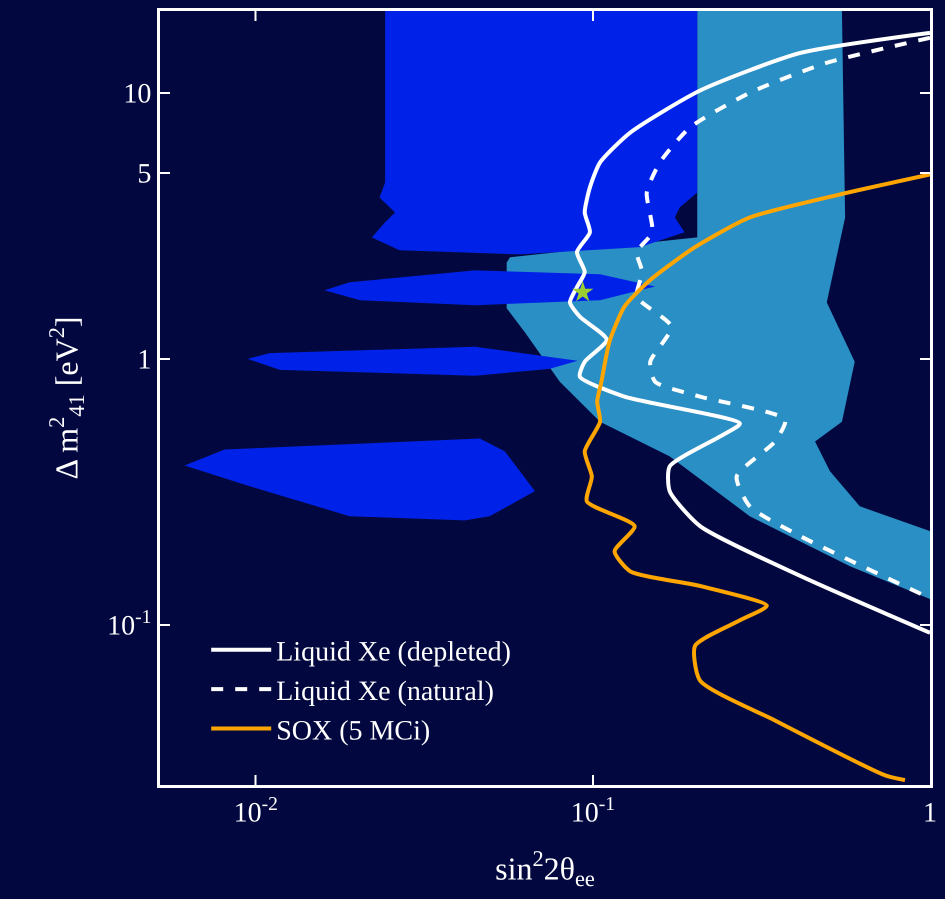  I want to click on y-tick-label: 5, so click(144, 174).